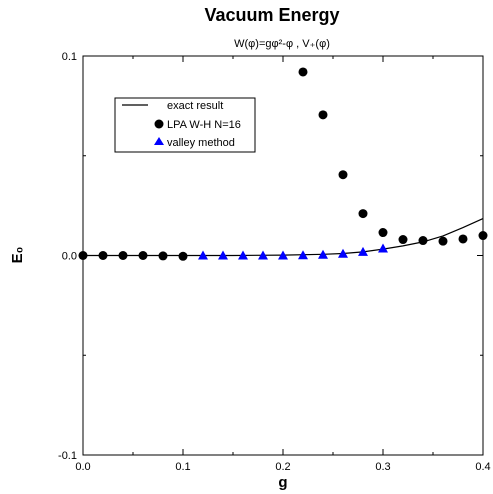 The image size is (493, 494). I want to click on y-tick-label: -0.1, so click(67, 456).